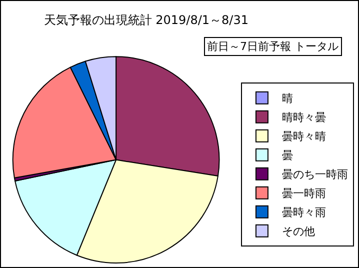  Describe the element at coordinates (315, 175) in the screenshot. I see `legend-label: 曇のち一時雨` at that location.